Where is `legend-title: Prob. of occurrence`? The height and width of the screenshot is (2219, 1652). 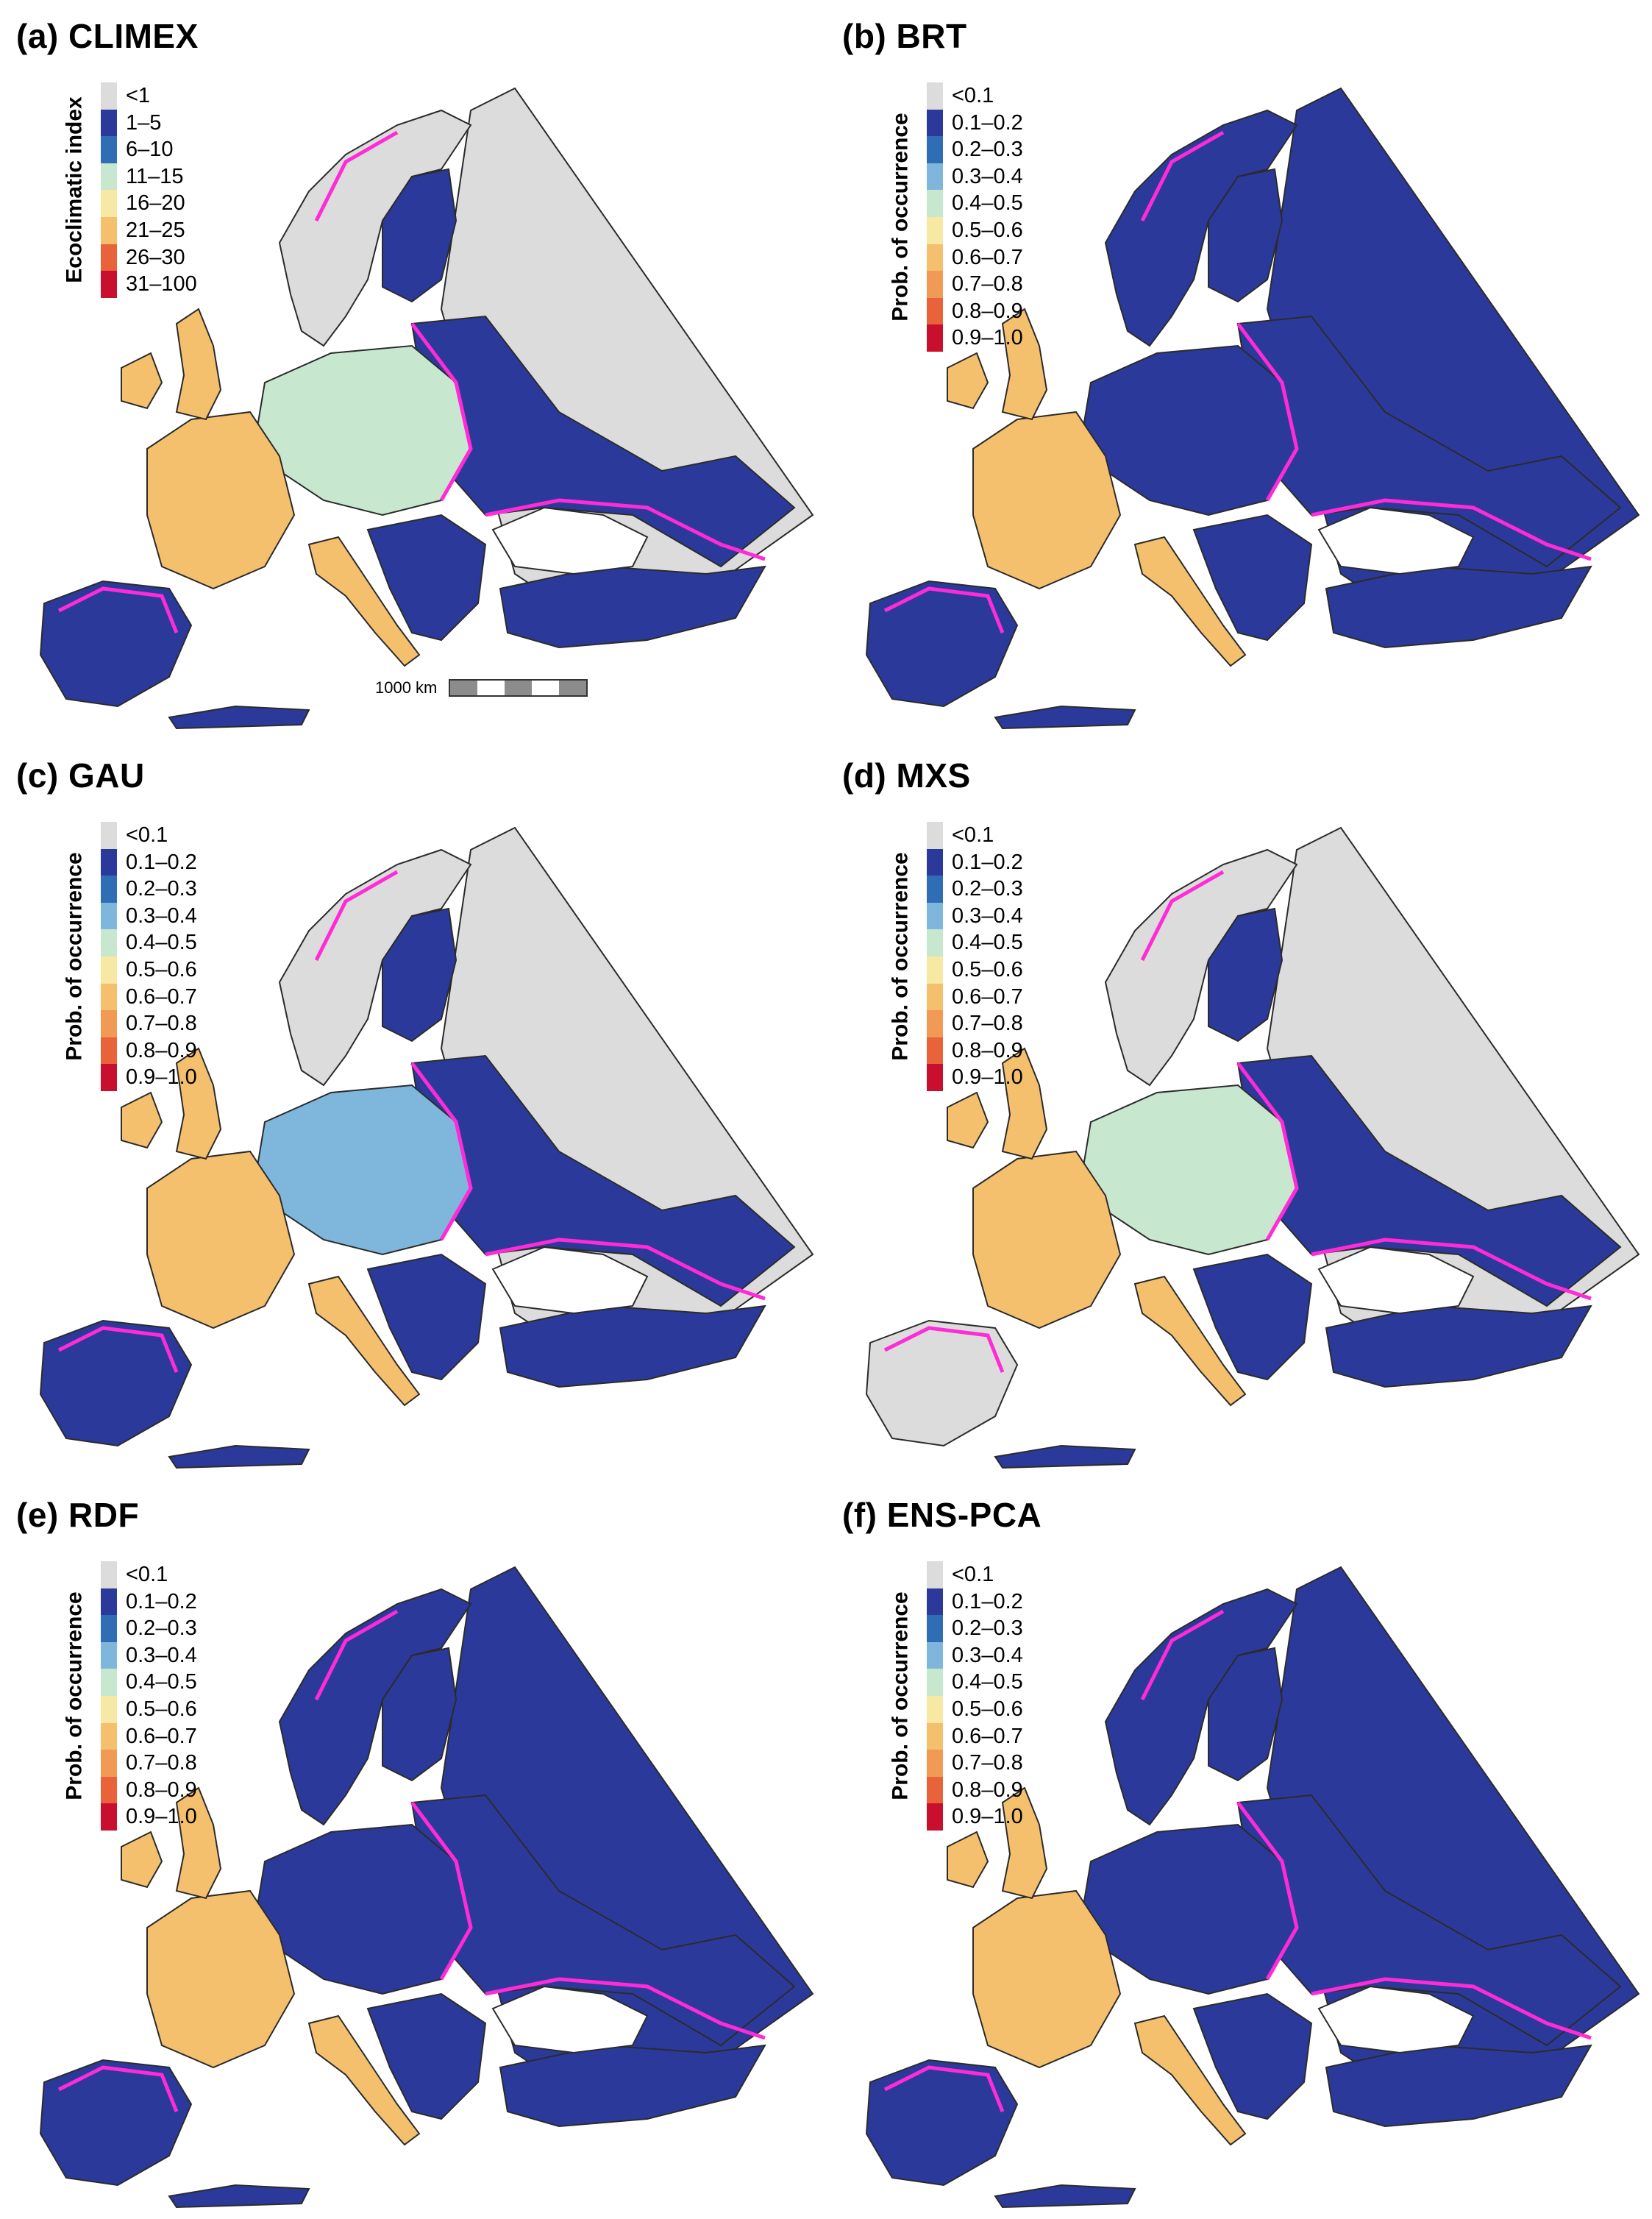 legend-title: Prob. of occurrence is located at coordinates (75, 956).